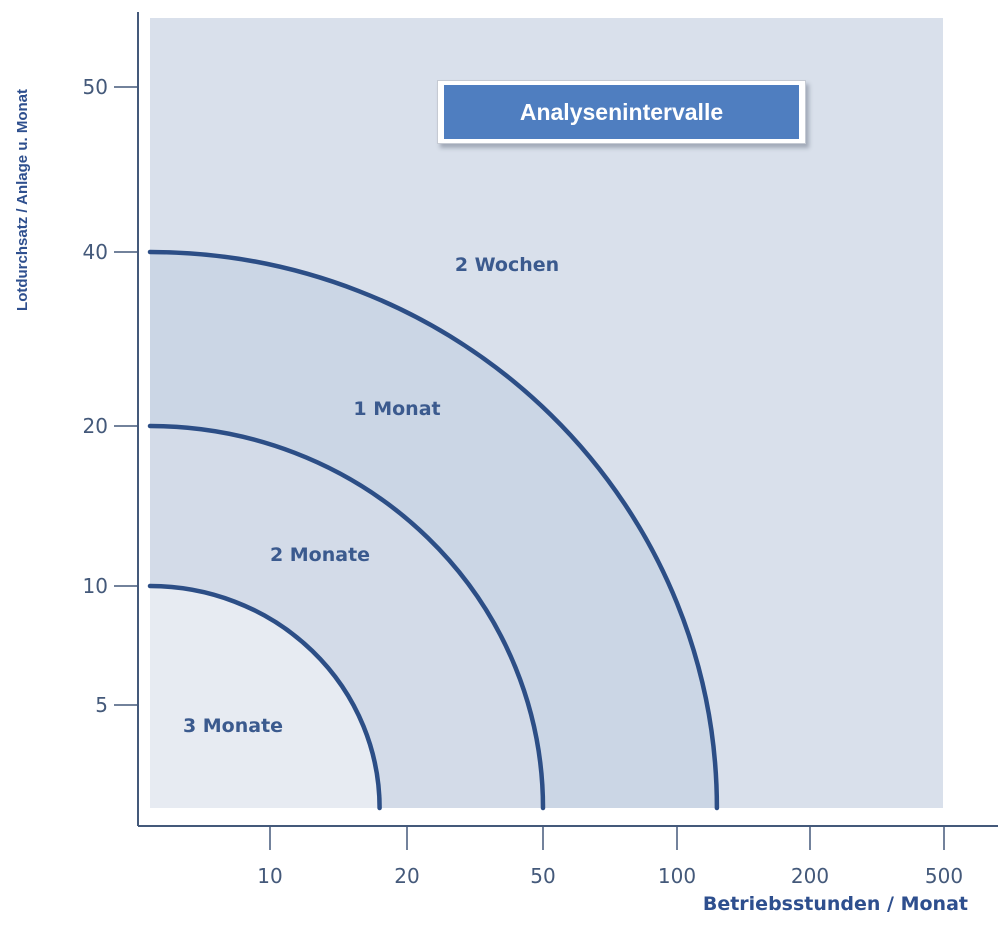 This screenshot has width=1001, height=938. I want to click on y-tick-label: 5, so click(101, 705).